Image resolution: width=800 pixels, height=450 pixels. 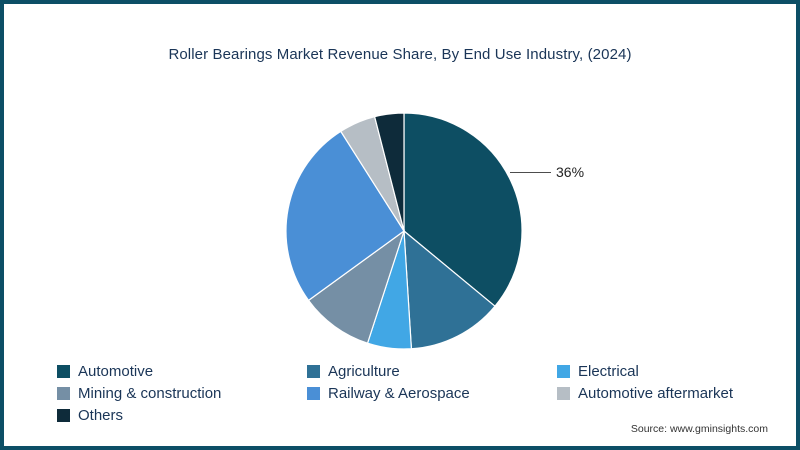 I want to click on legend-item-6: Others, so click(x=182, y=415).